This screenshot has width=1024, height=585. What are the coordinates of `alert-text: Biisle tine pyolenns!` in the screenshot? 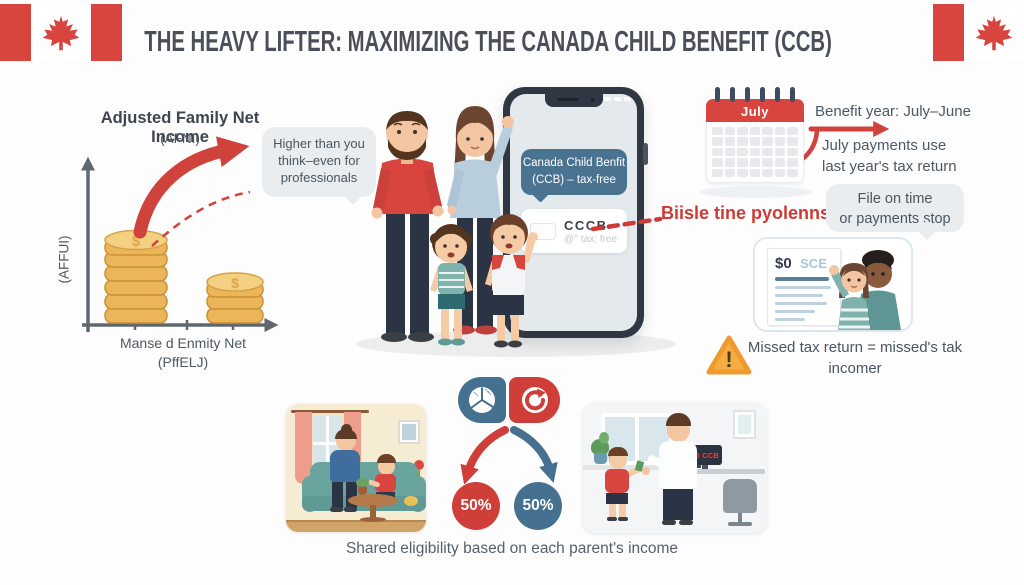 It's located at (749, 213).